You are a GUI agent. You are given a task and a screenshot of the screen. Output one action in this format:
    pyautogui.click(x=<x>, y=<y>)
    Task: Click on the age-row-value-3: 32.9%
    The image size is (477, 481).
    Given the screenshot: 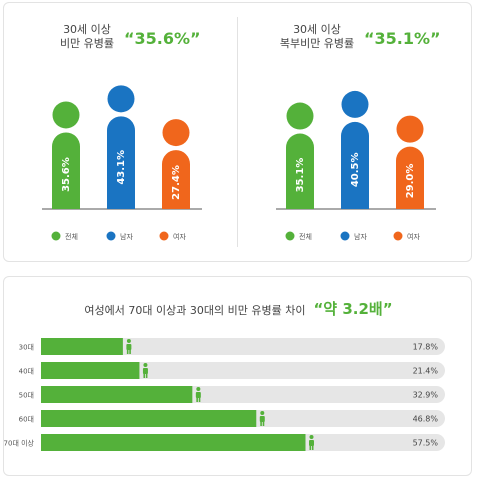 What is the action you would take?
    pyautogui.click(x=426, y=395)
    